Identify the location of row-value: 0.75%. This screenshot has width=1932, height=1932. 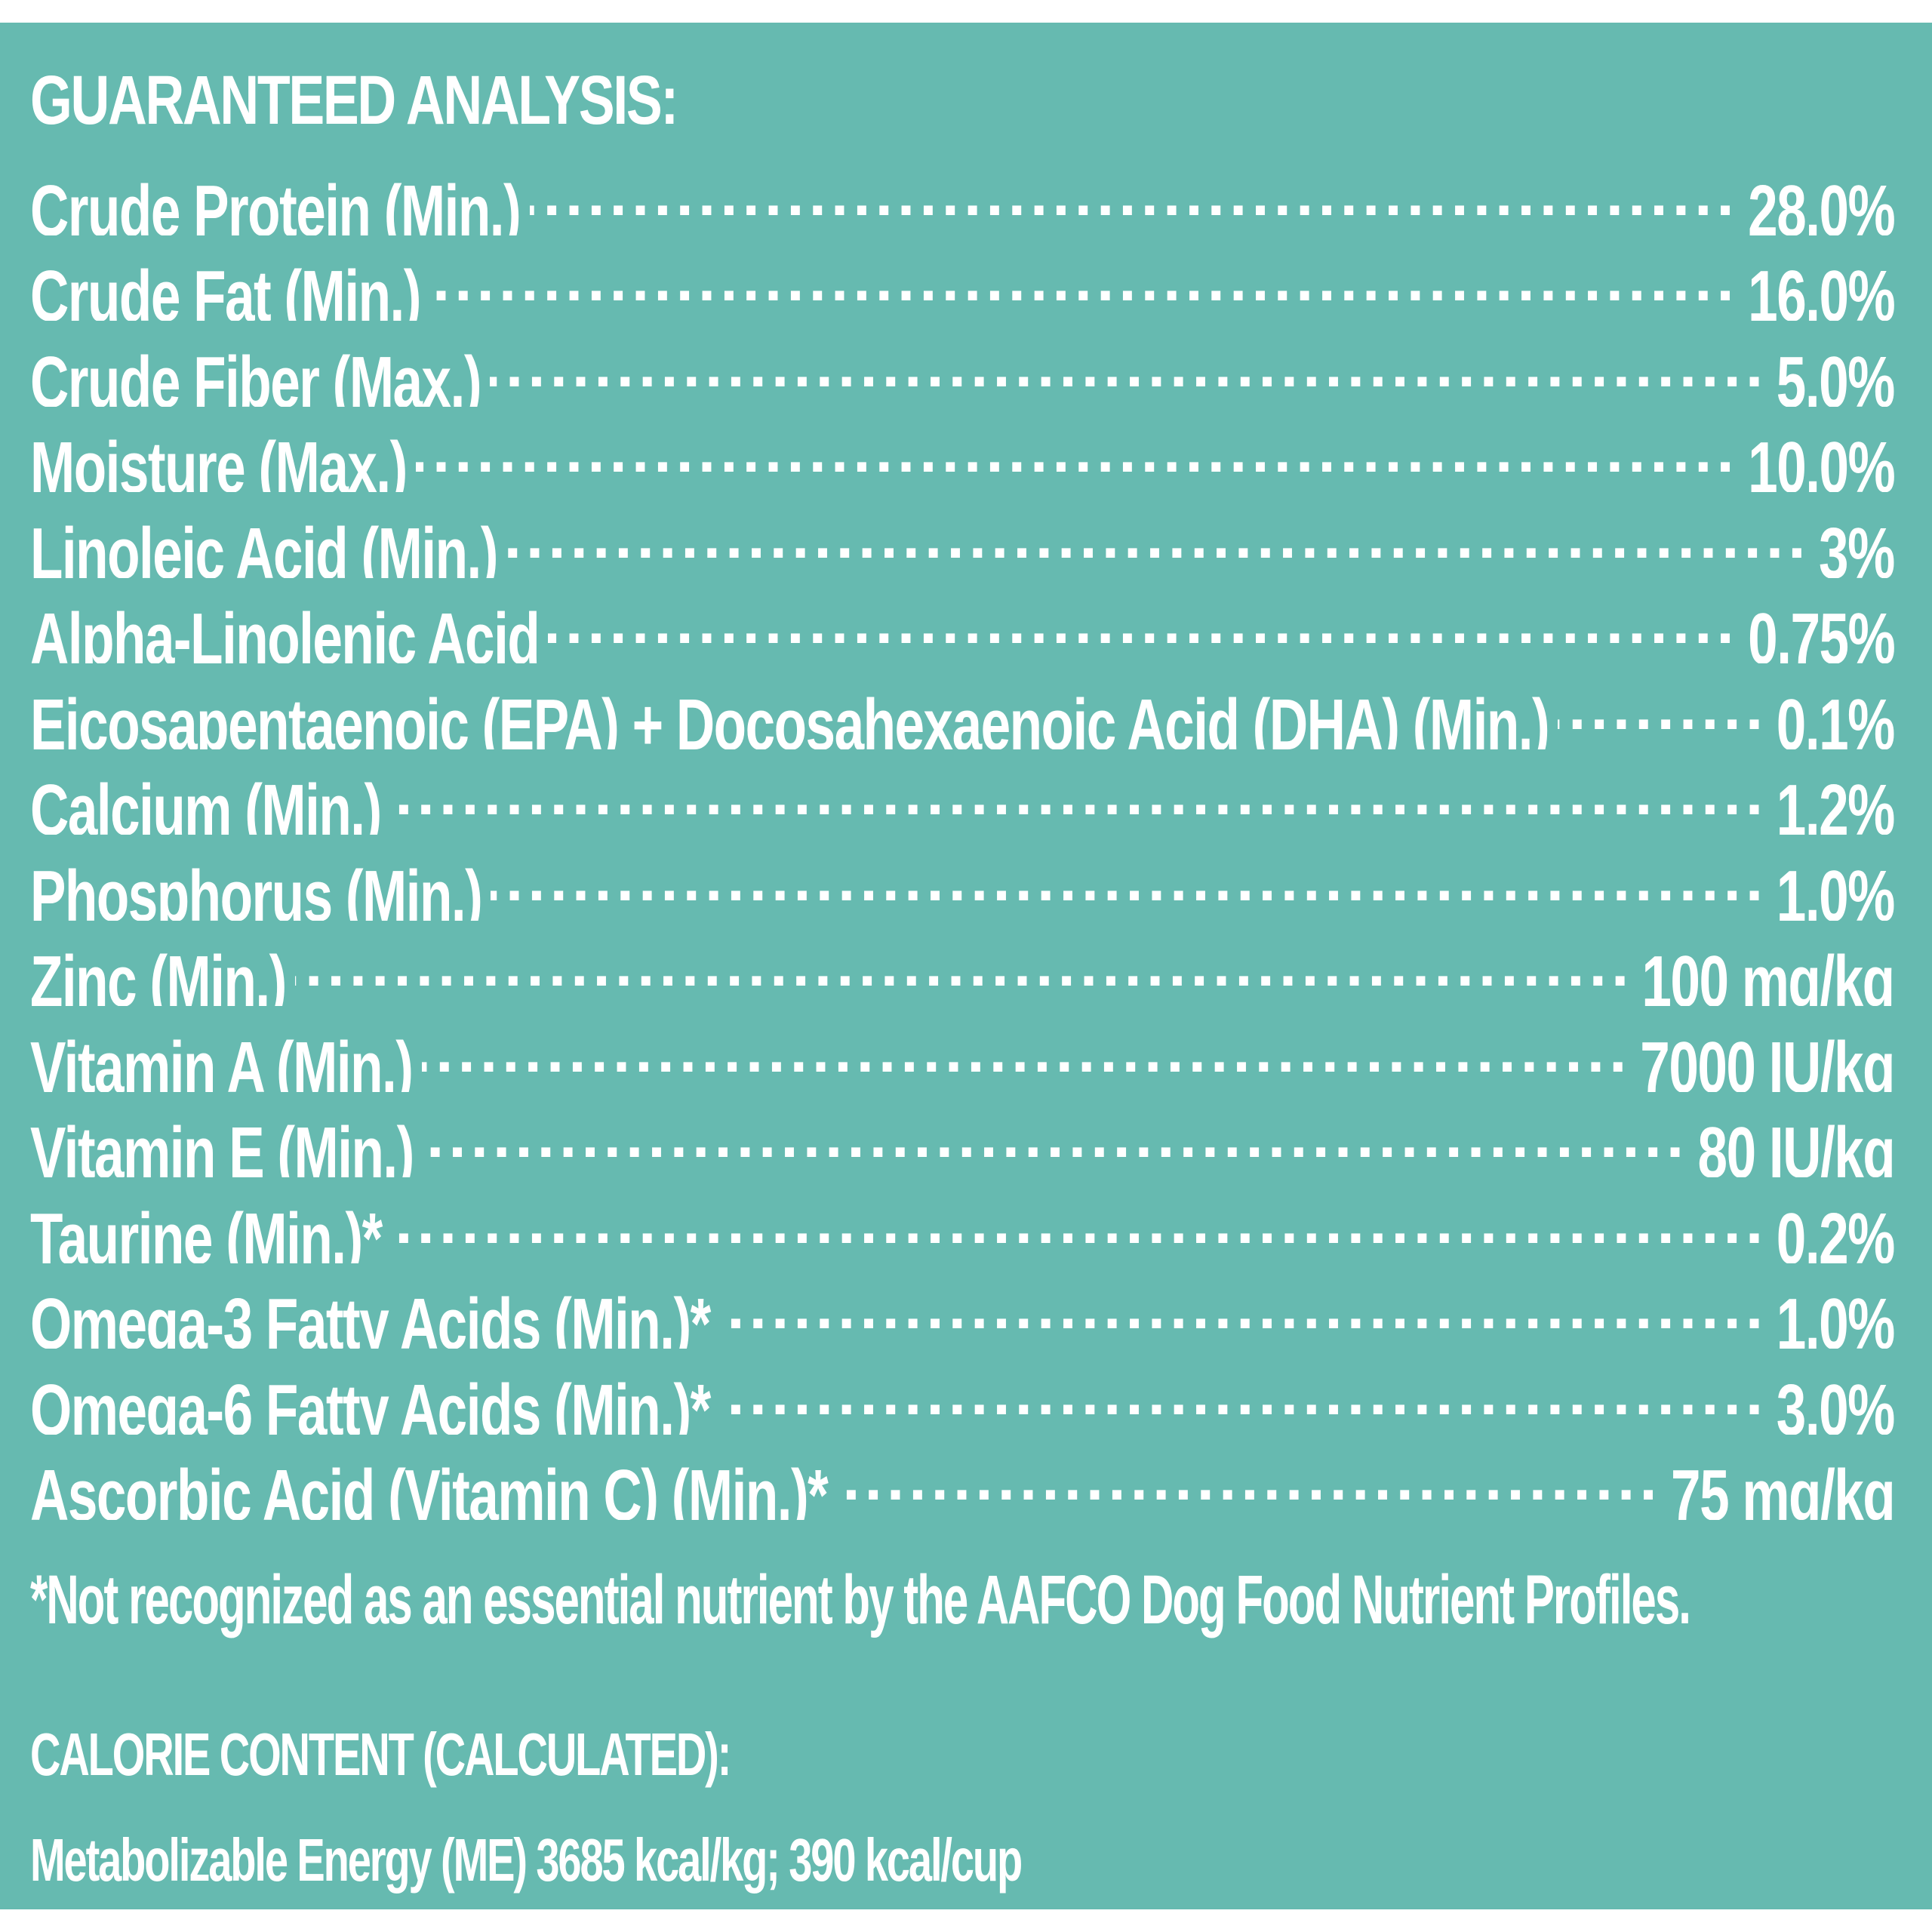
(1820, 630).